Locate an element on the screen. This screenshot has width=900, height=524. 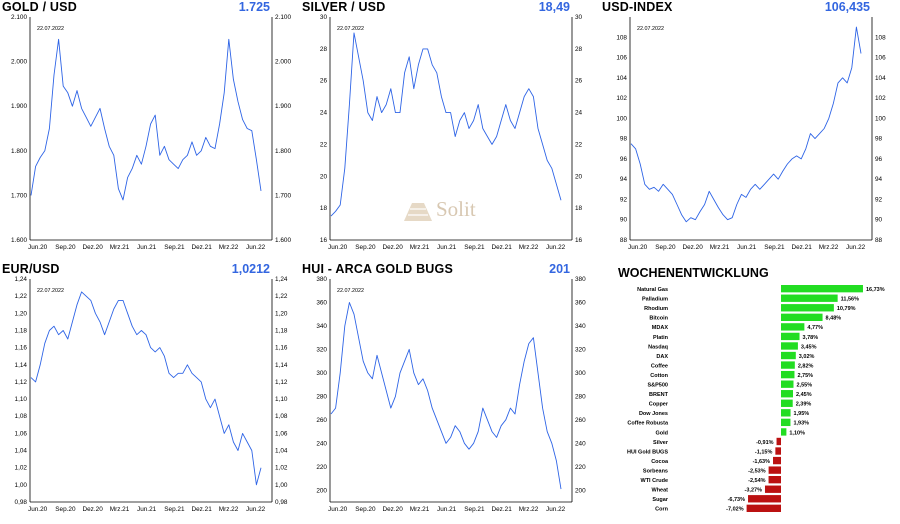
series-line is located at coordinates (146, 388).